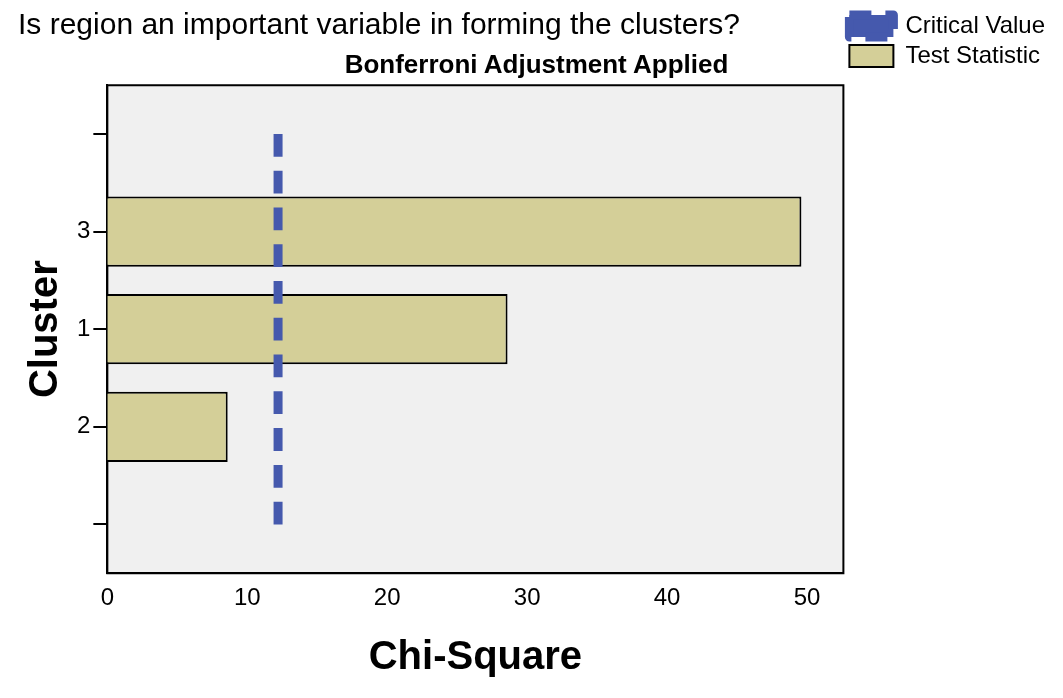 Image resolution: width=1063 pixels, height=698 pixels. What do you see at coordinates (807, 597) in the screenshot?
I see `x-tick-label: 50` at bounding box center [807, 597].